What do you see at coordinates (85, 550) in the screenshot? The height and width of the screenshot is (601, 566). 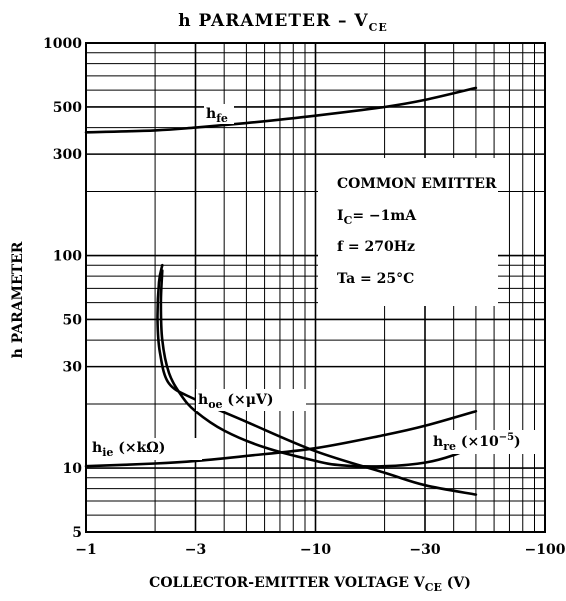 I see `x-tick-label: −1` at bounding box center [85, 550].